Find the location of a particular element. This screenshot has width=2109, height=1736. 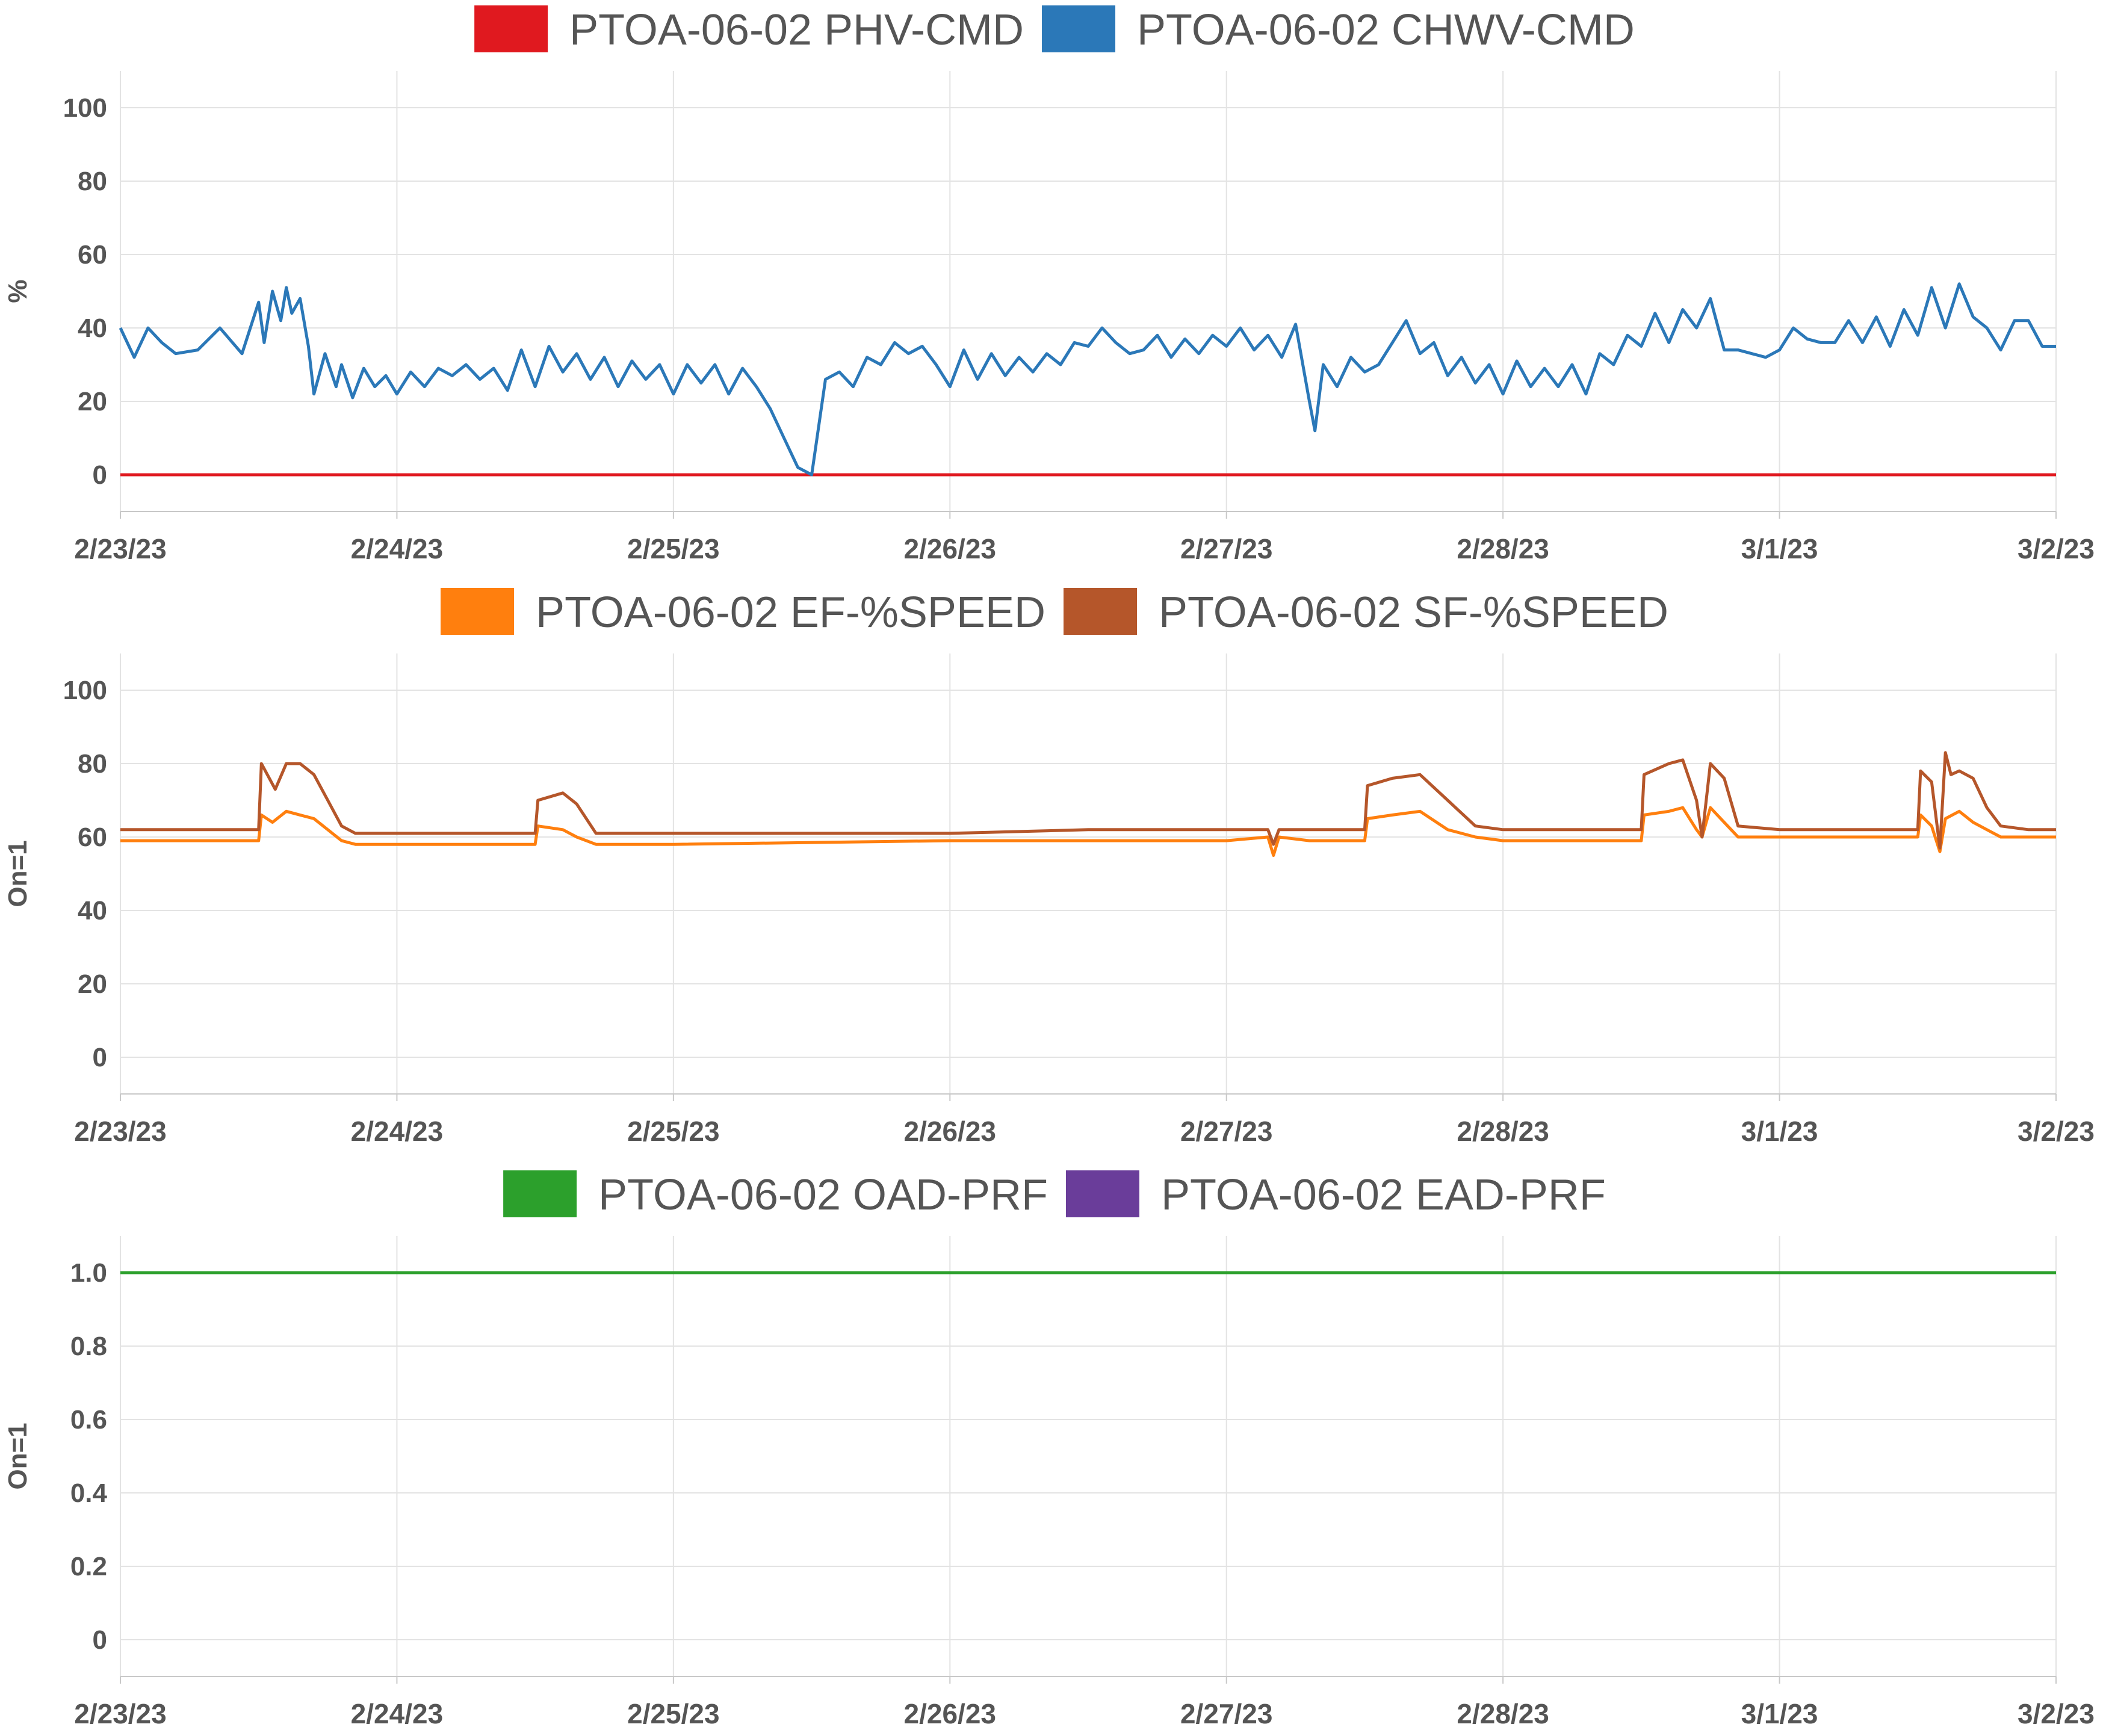

legend: PTOA-06-02 EF-%SPEED PTOA-06-02 SF-%SPEED is located at coordinates (1054, 612).